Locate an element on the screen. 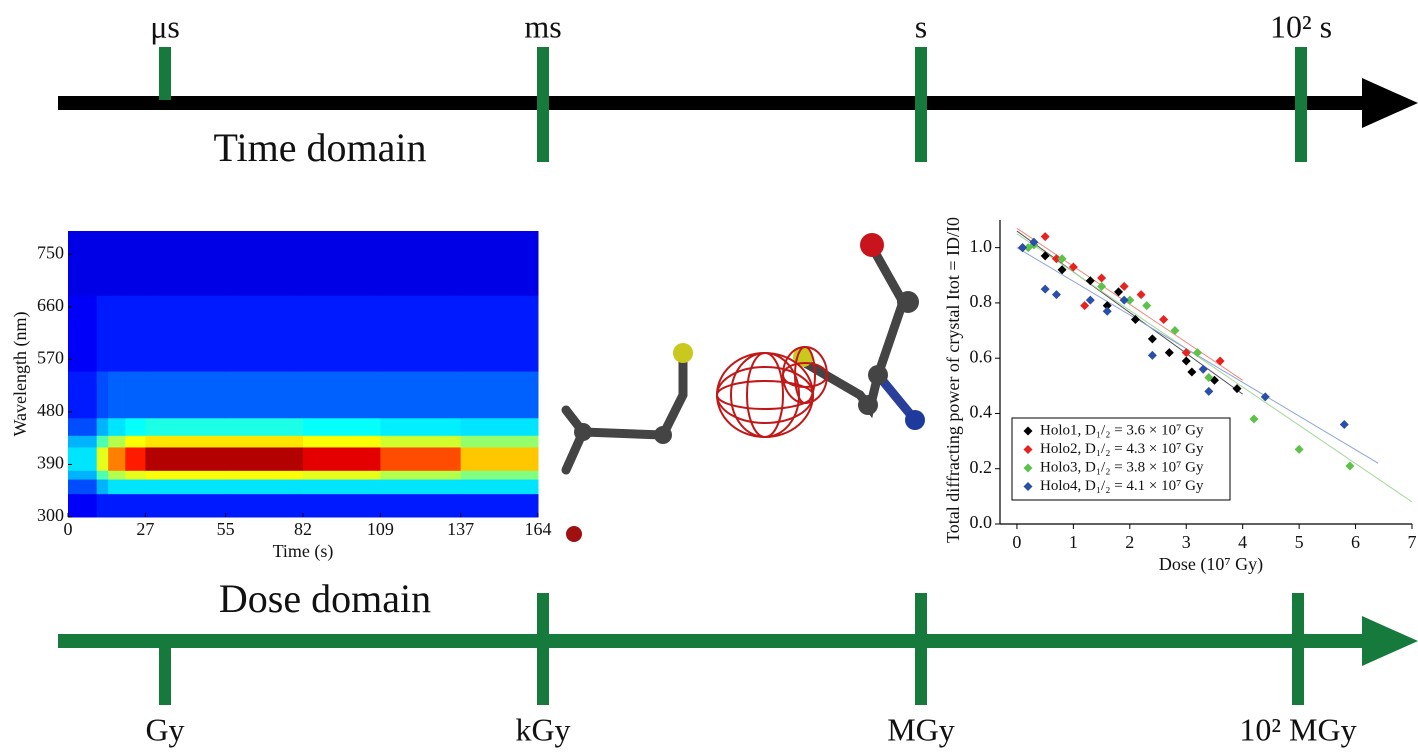 Image resolution: width=1418 pixels, height=754 pixels. time-tick-label: μs is located at coordinates (165, 26).